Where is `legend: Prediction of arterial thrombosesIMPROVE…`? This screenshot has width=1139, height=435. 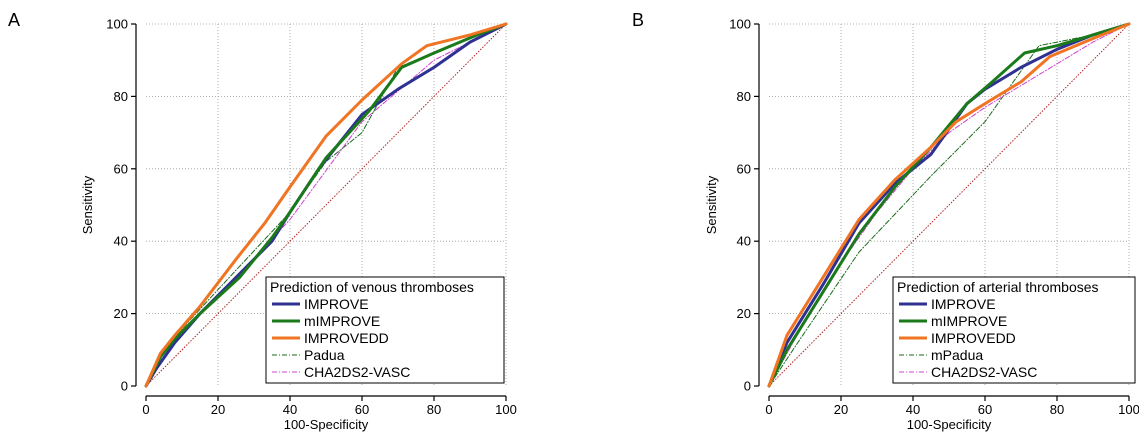 legend: Prediction of arterial thrombosesIMPROVE… is located at coordinates (1014, 330).